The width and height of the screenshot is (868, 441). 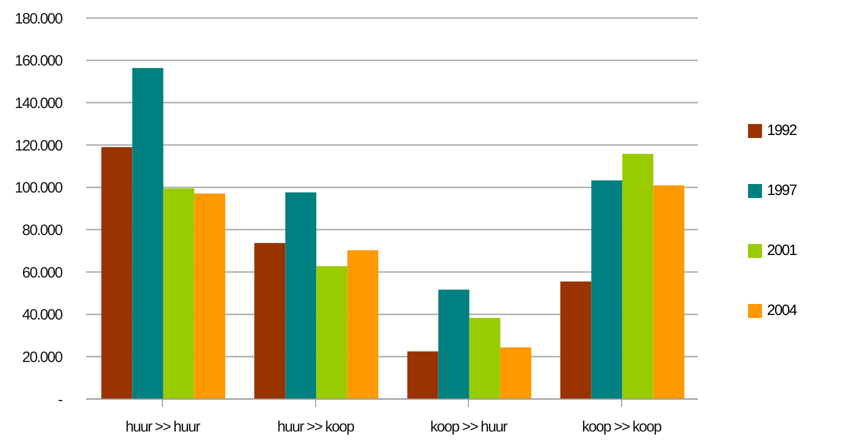 What do you see at coordinates (38, 145) in the screenshot?
I see `y-tick-label: 120.000` at bounding box center [38, 145].